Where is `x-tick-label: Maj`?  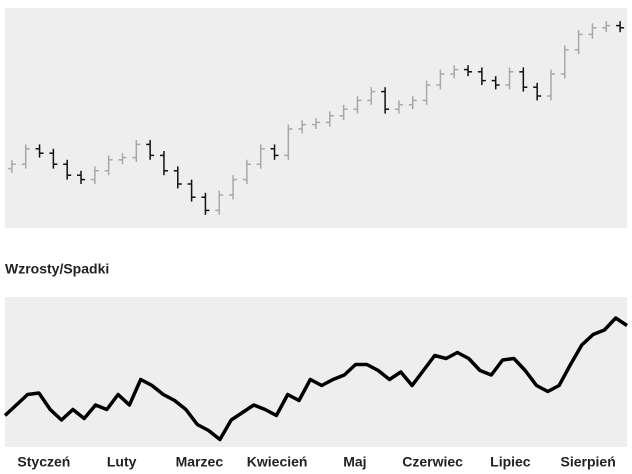 x-tick-label: Maj is located at coordinates (354, 462).